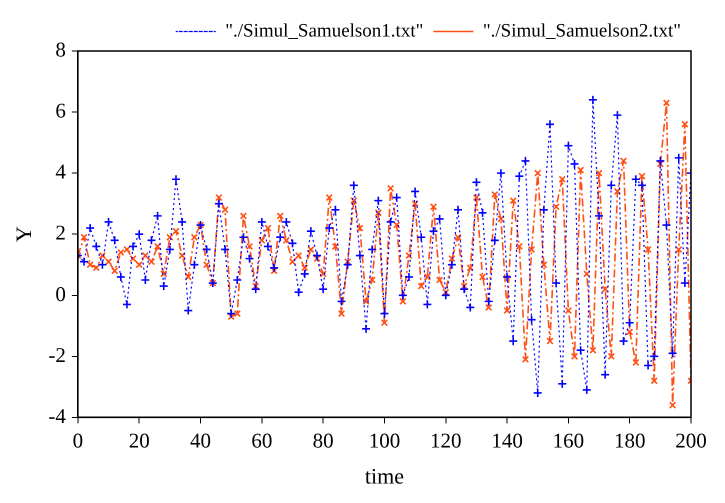 The image size is (725, 503). What do you see at coordinates (78, 440) in the screenshot?
I see `x-tick-label: 0` at bounding box center [78, 440].